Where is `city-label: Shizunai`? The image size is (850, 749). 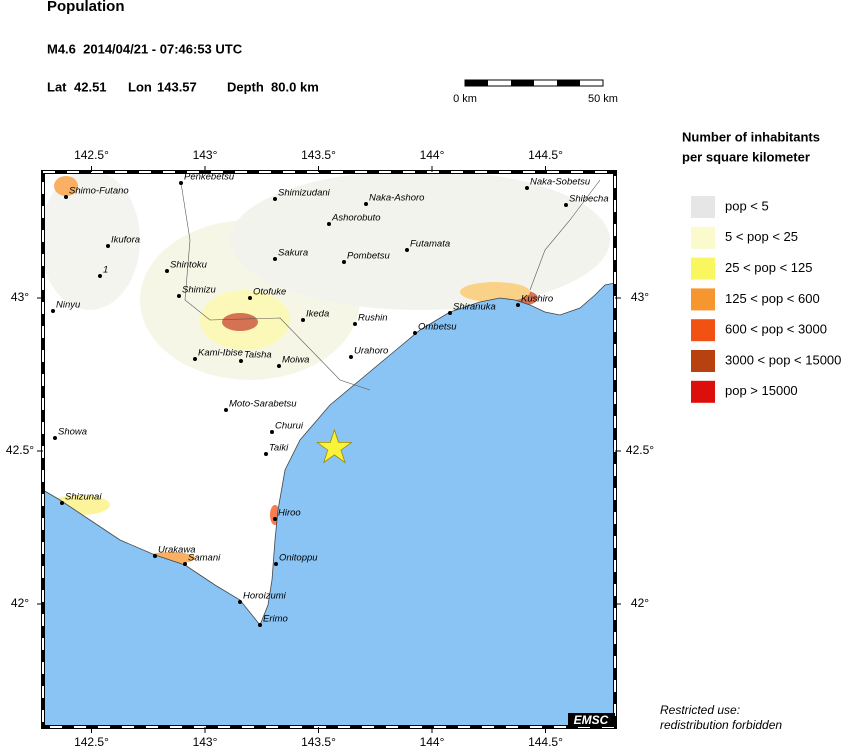
city-label: Shizunai is located at coordinates (83, 497).